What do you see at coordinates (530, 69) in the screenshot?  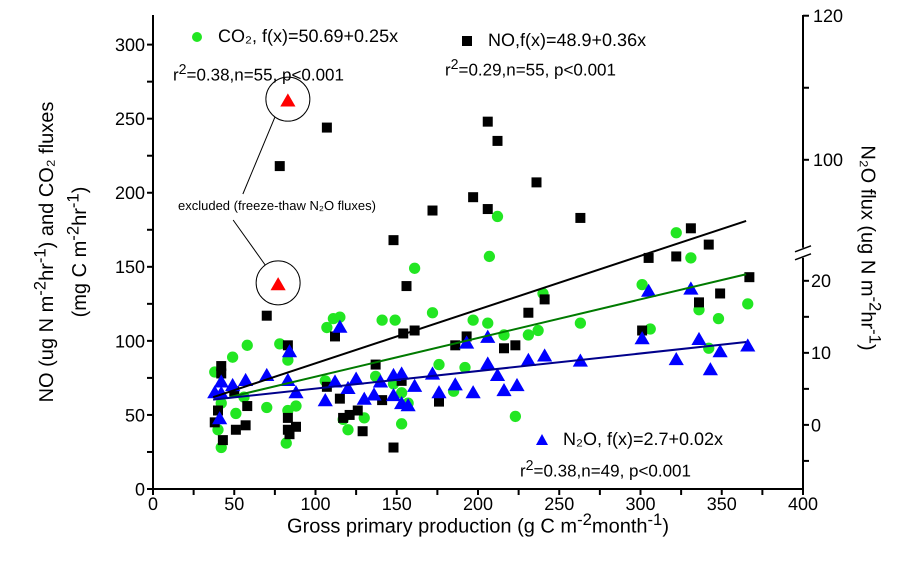 I see `annotation: r$^{2}$=0.29,n=55, p<0.001` at bounding box center [530, 69].